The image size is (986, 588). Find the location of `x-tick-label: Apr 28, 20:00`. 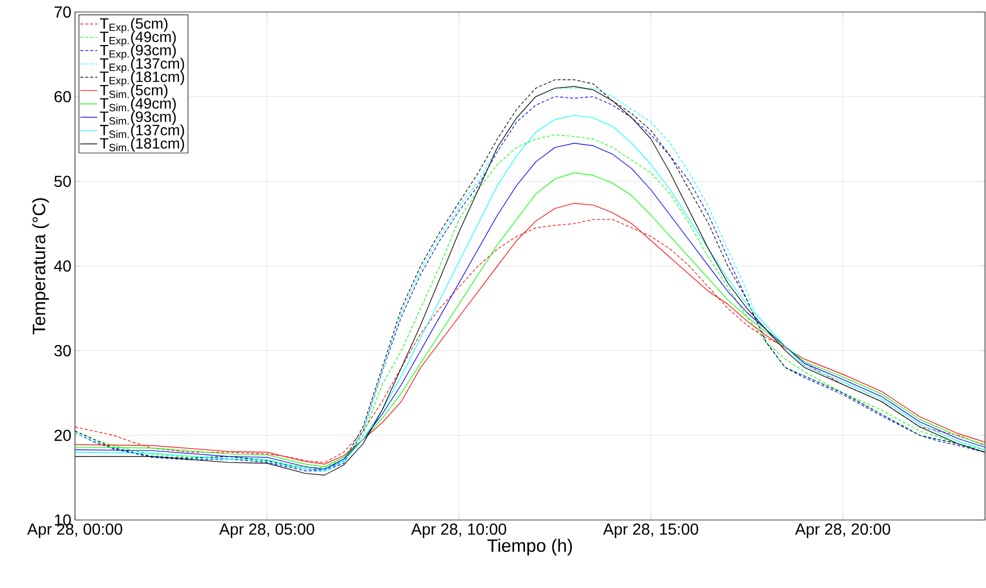

x-tick-label: Apr 28, 20:00 is located at coordinates (842, 531).